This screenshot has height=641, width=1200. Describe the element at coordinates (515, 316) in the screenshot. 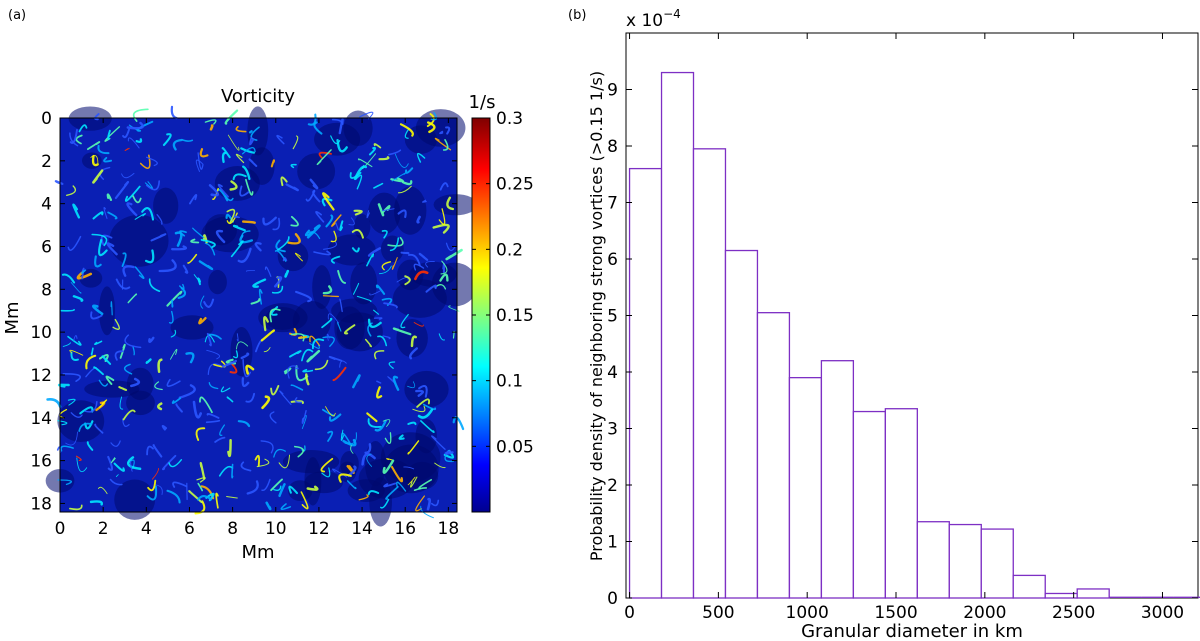

I see `colorbar-tick-label: 0.15` at that location.